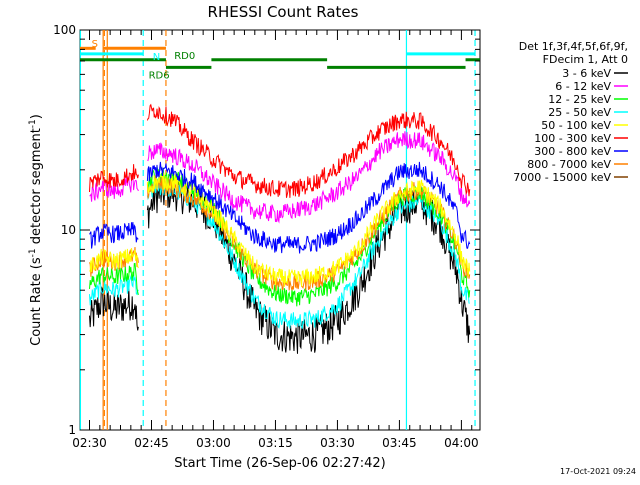 Image resolution: width=640 pixels, height=485 pixels. What do you see at coordinates (95, 44) in the screenshot?
I see `flag-label: S` at bounding box center [95, 44].